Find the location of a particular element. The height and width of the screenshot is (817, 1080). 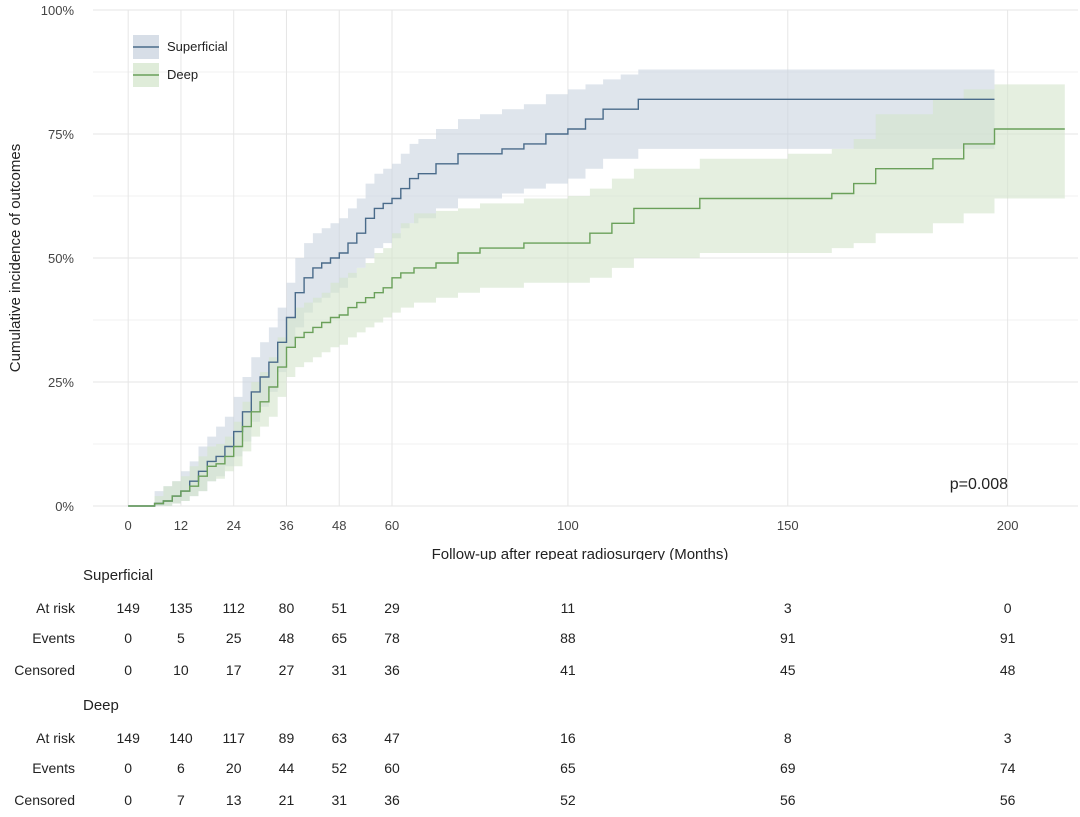

risk-cell: 117 is located at coordinates (233, 738).